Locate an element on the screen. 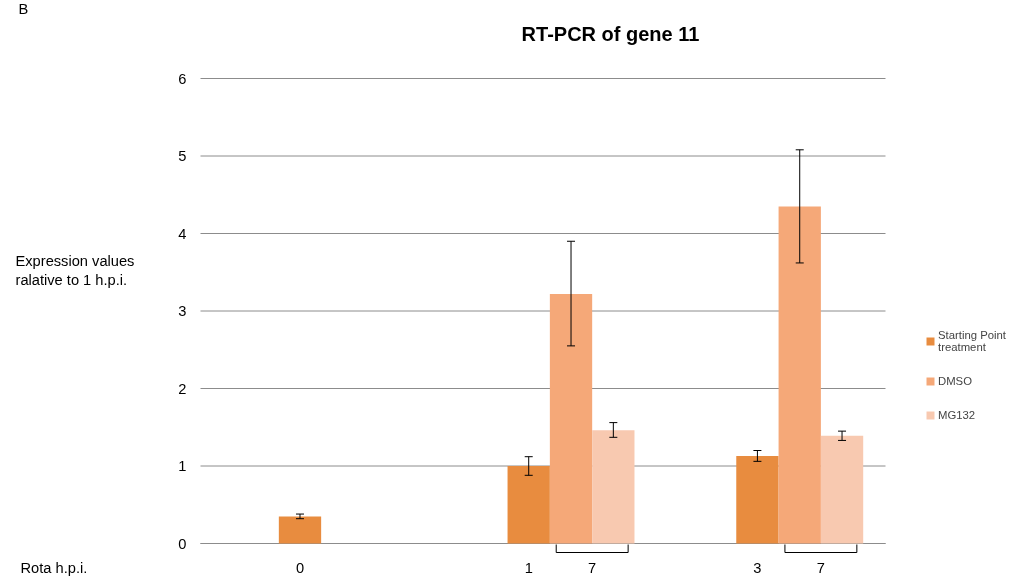 The width and height of the screenshot is (1035, 581). text: B is located at coordinates (23, 8).